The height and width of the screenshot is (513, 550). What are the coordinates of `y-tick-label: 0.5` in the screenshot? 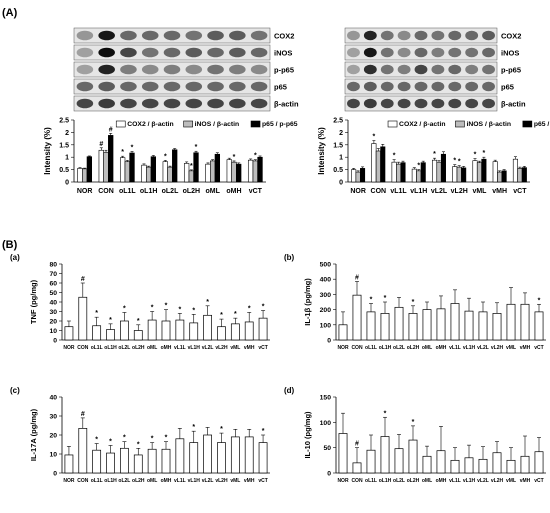 It's located at (64, 170).